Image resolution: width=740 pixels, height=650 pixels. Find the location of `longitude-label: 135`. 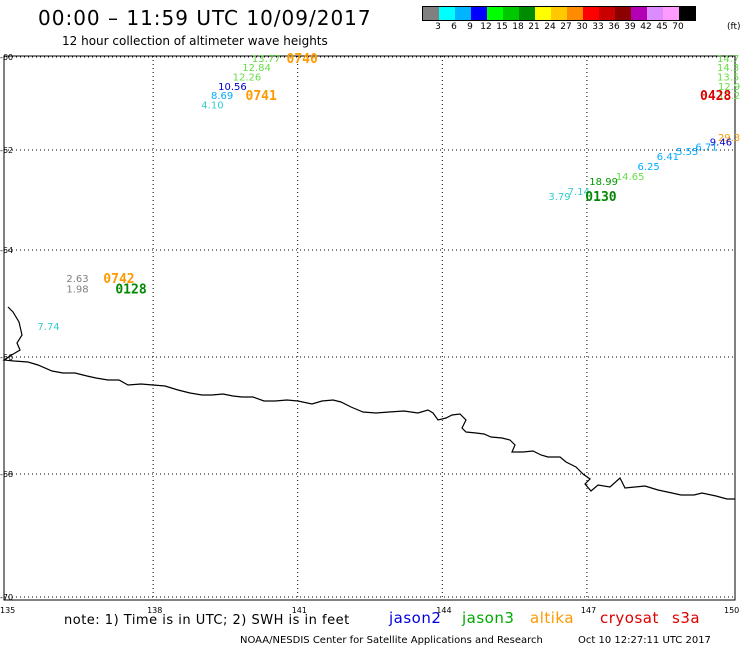

longitude-label: 135 is located at coordinates (7, 610).